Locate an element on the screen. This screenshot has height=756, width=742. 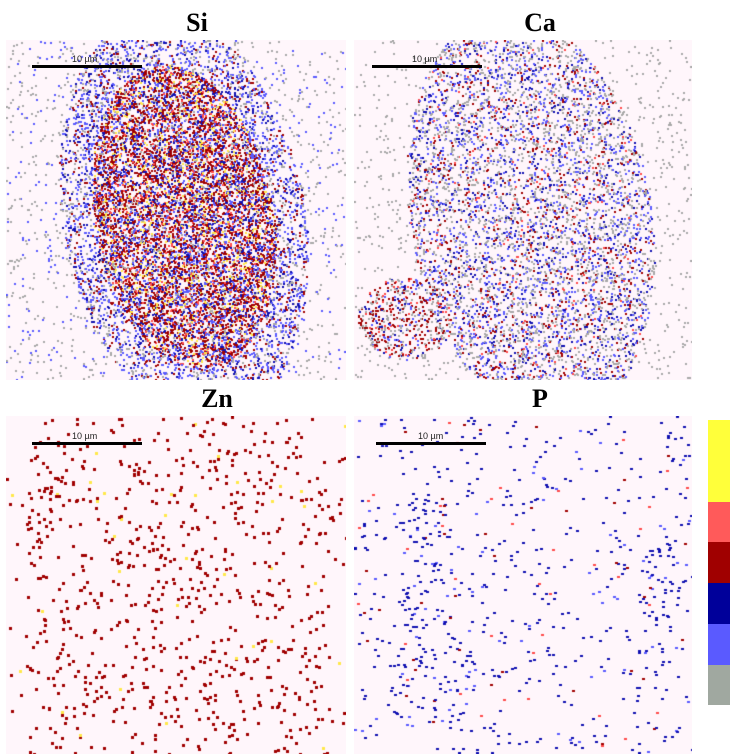
panel-title-ca: Ca is located at coordinates (540, 22).